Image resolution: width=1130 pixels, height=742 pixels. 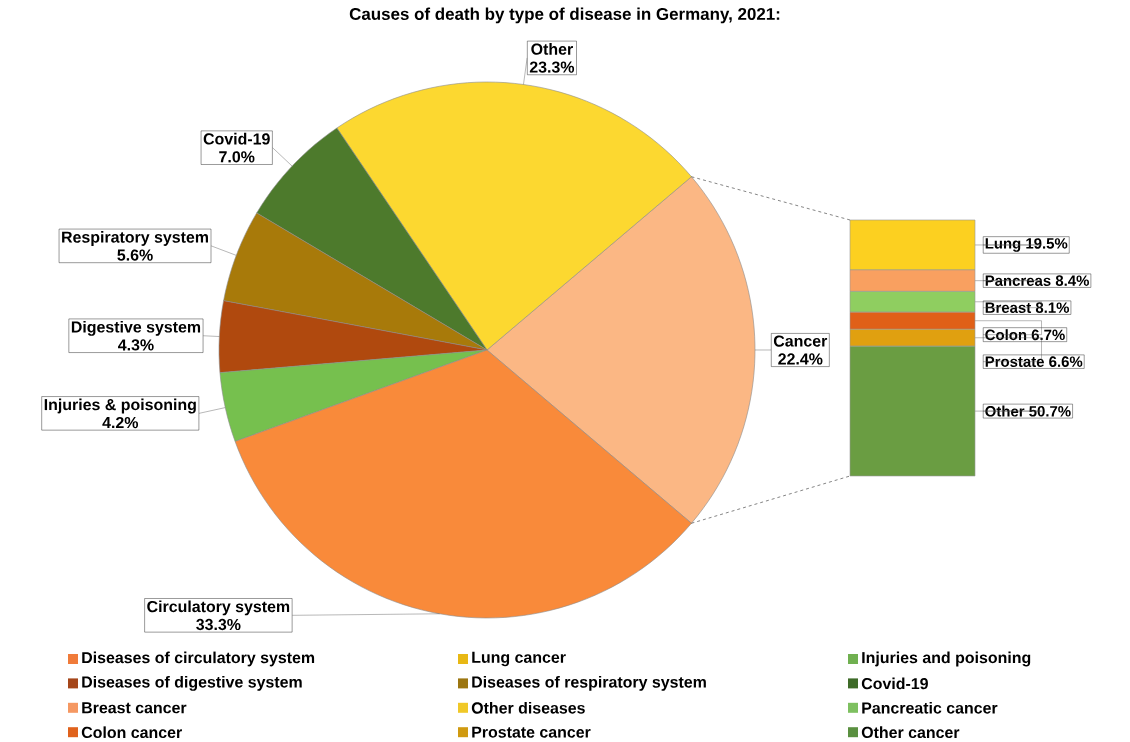 What do you see at coordinates (531, 732) in the screenshot?
I see `category-label: Prostate cancer` at bounding box center [531, 732].